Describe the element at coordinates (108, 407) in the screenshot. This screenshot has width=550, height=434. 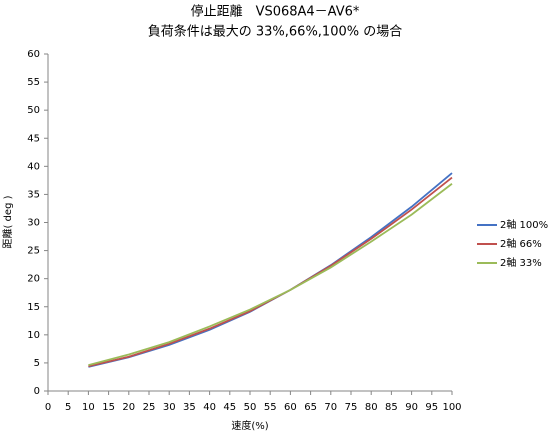
I see `x-tick-label: 15` at that location.